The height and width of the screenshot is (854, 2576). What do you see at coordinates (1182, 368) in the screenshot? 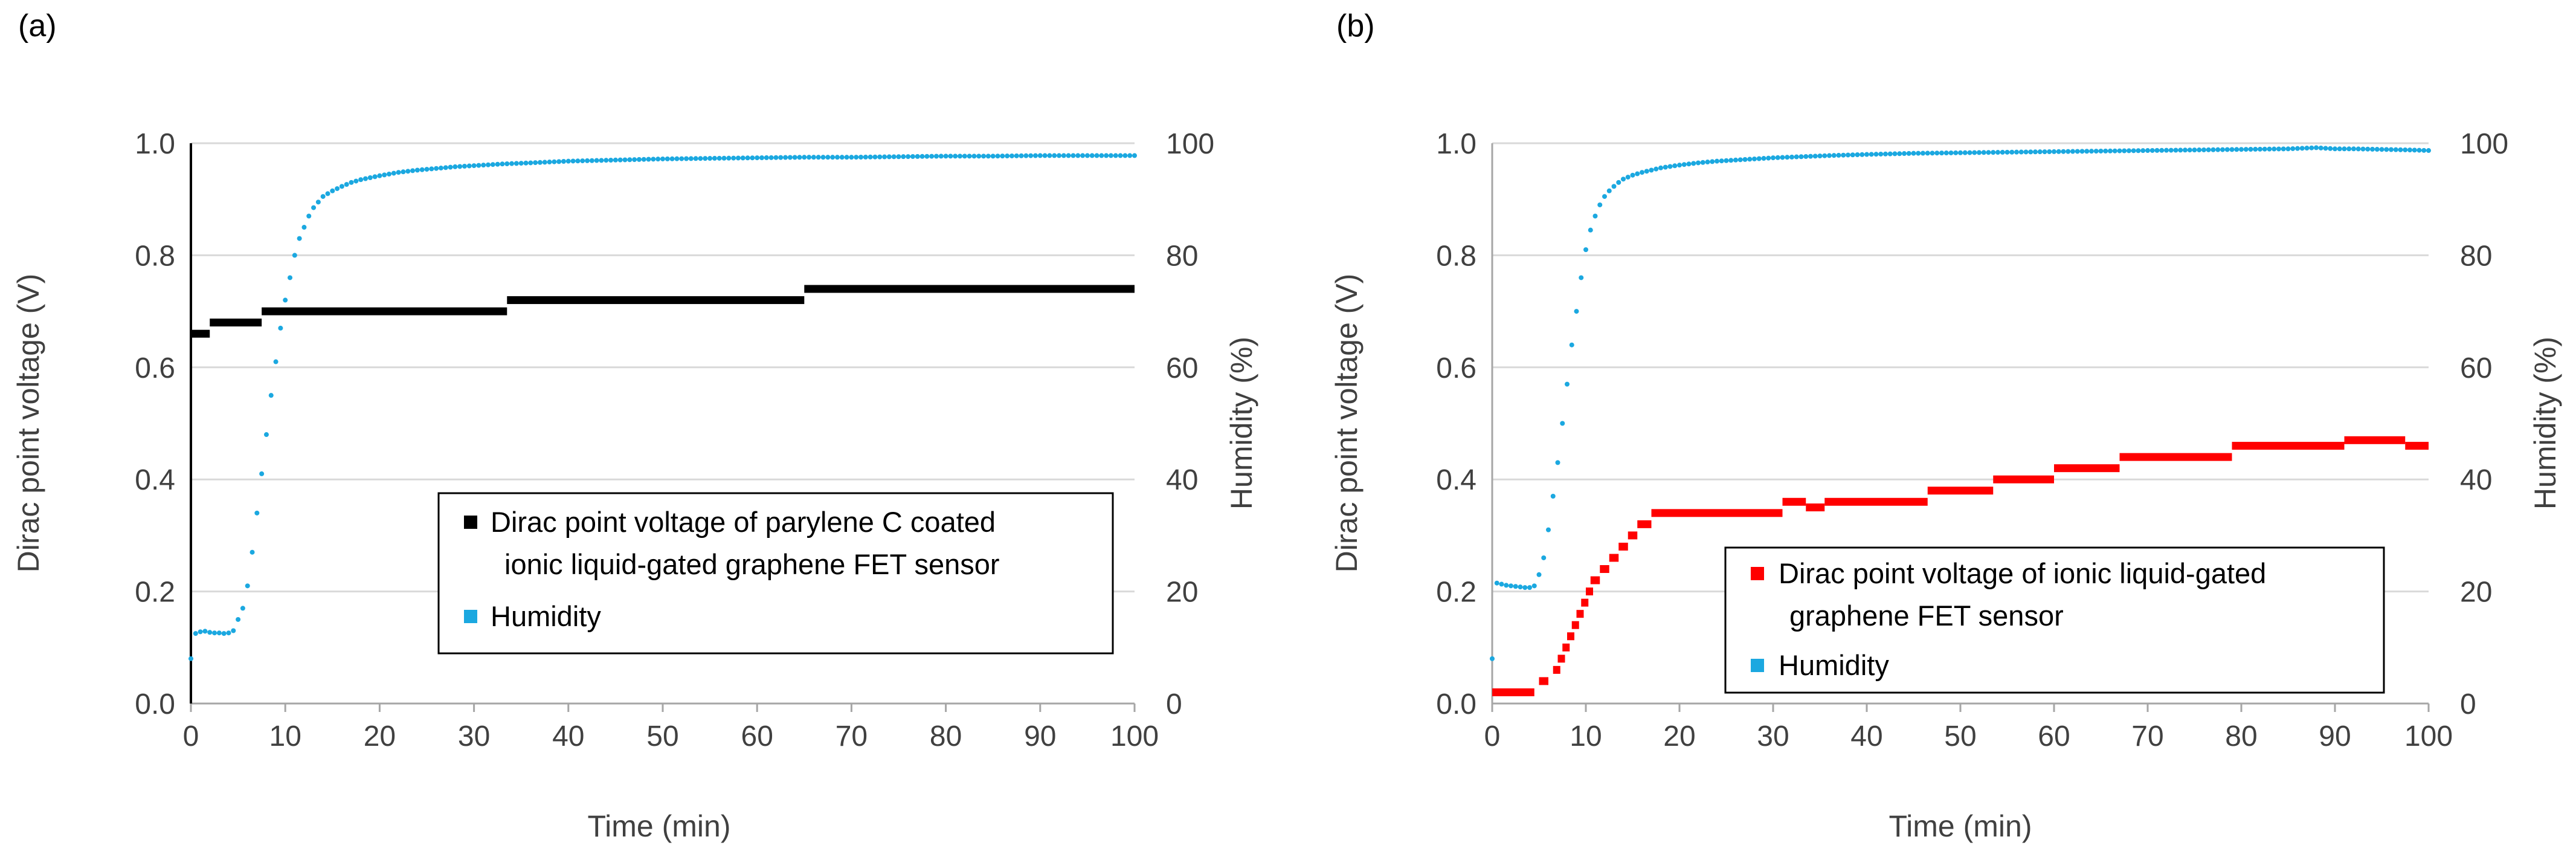
I see `y2-tick-label: 60` at bounding box center [1182, 368].